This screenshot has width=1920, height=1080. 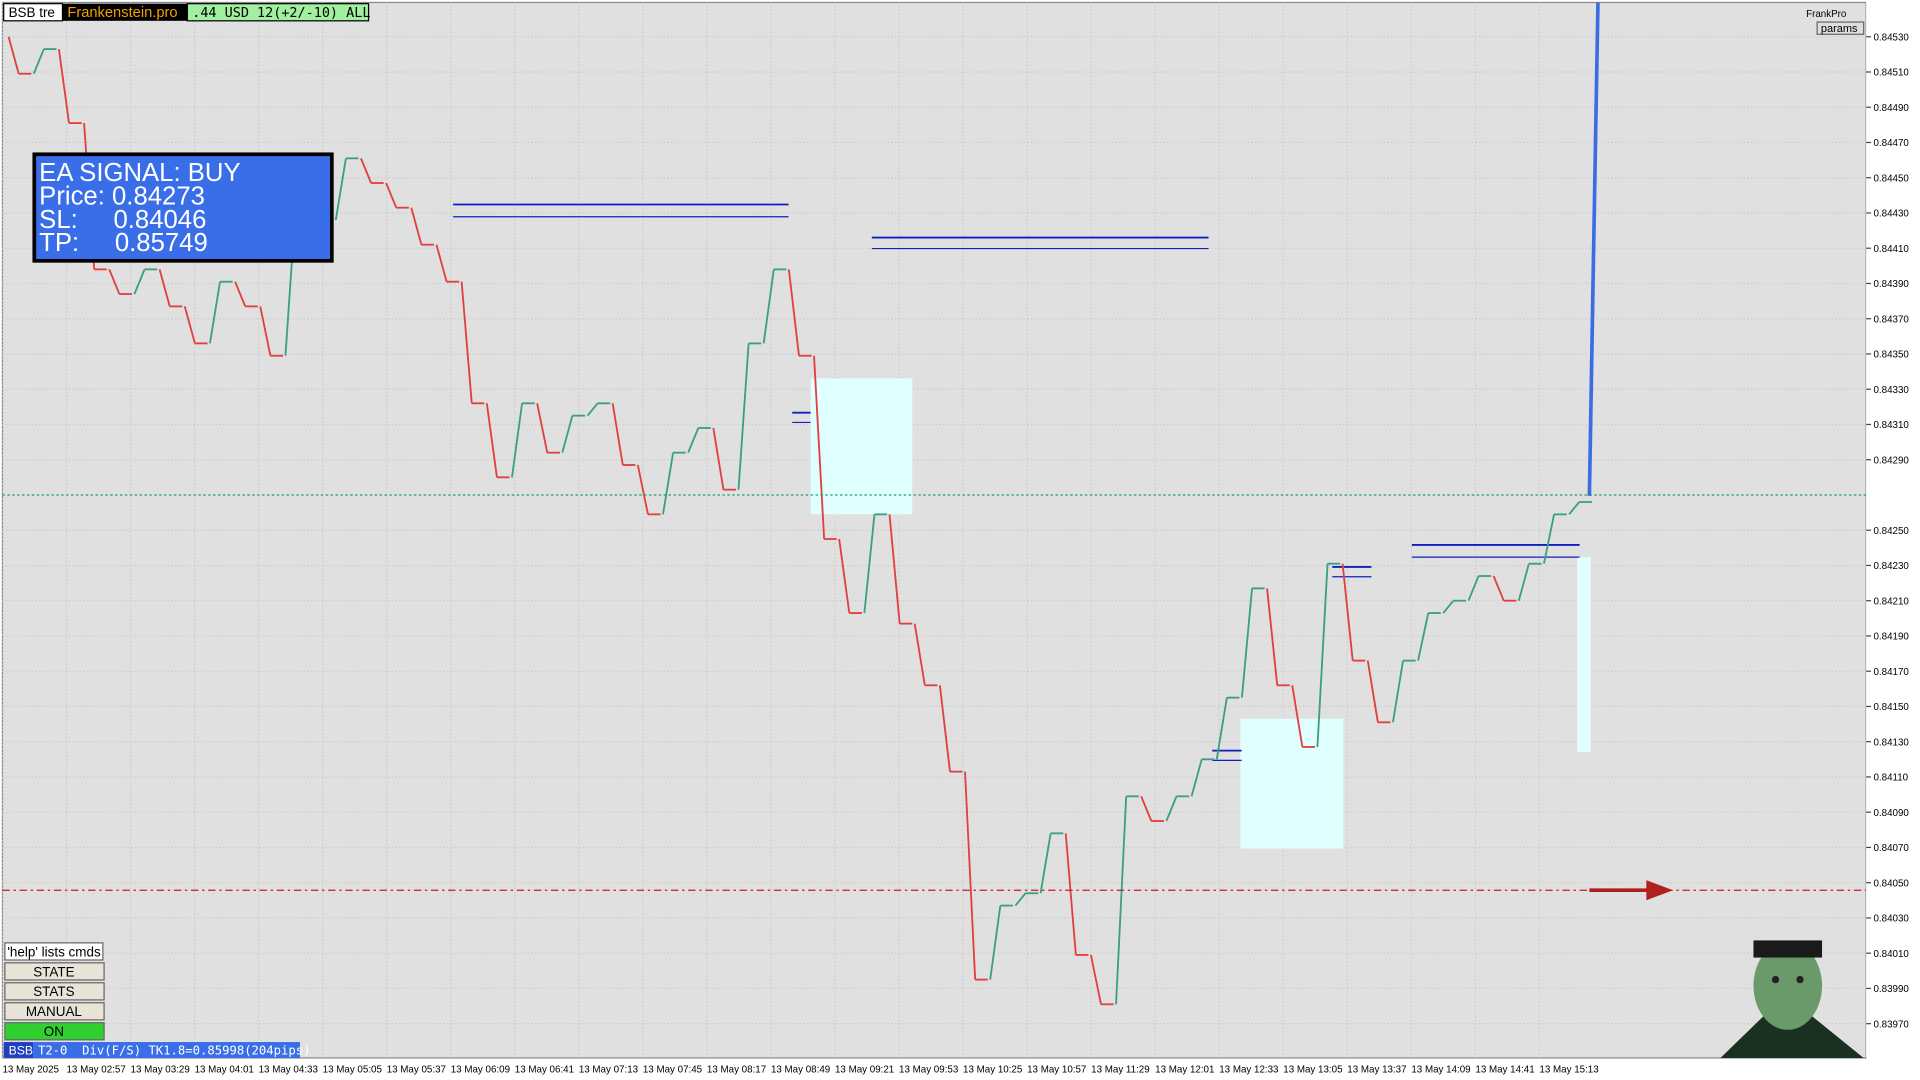 What do you see at coordinates (1891, 143) in the screenshot?
I see `price-label: 0.84470` at bounding box center [1891, 143].